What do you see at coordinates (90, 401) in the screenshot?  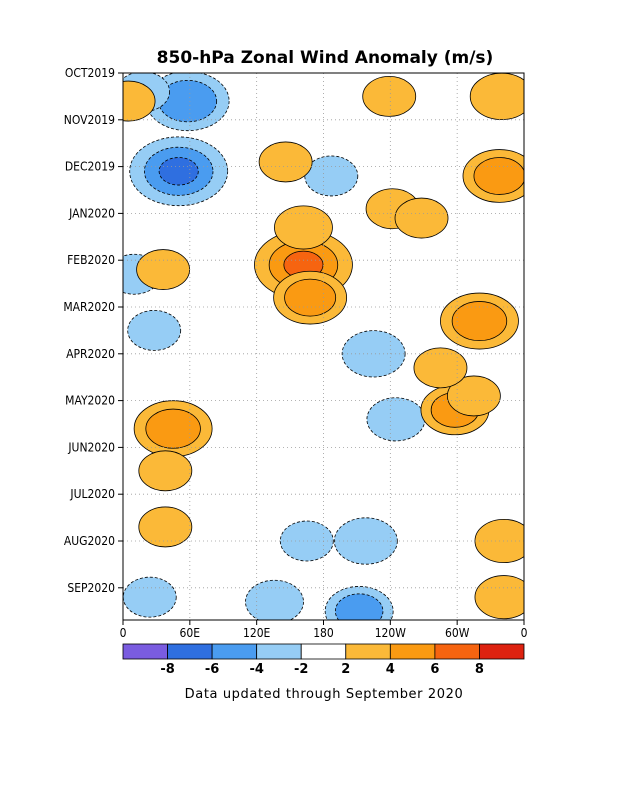 I see `y-tick-label: MAY2020` at bounding box center [90, 401].